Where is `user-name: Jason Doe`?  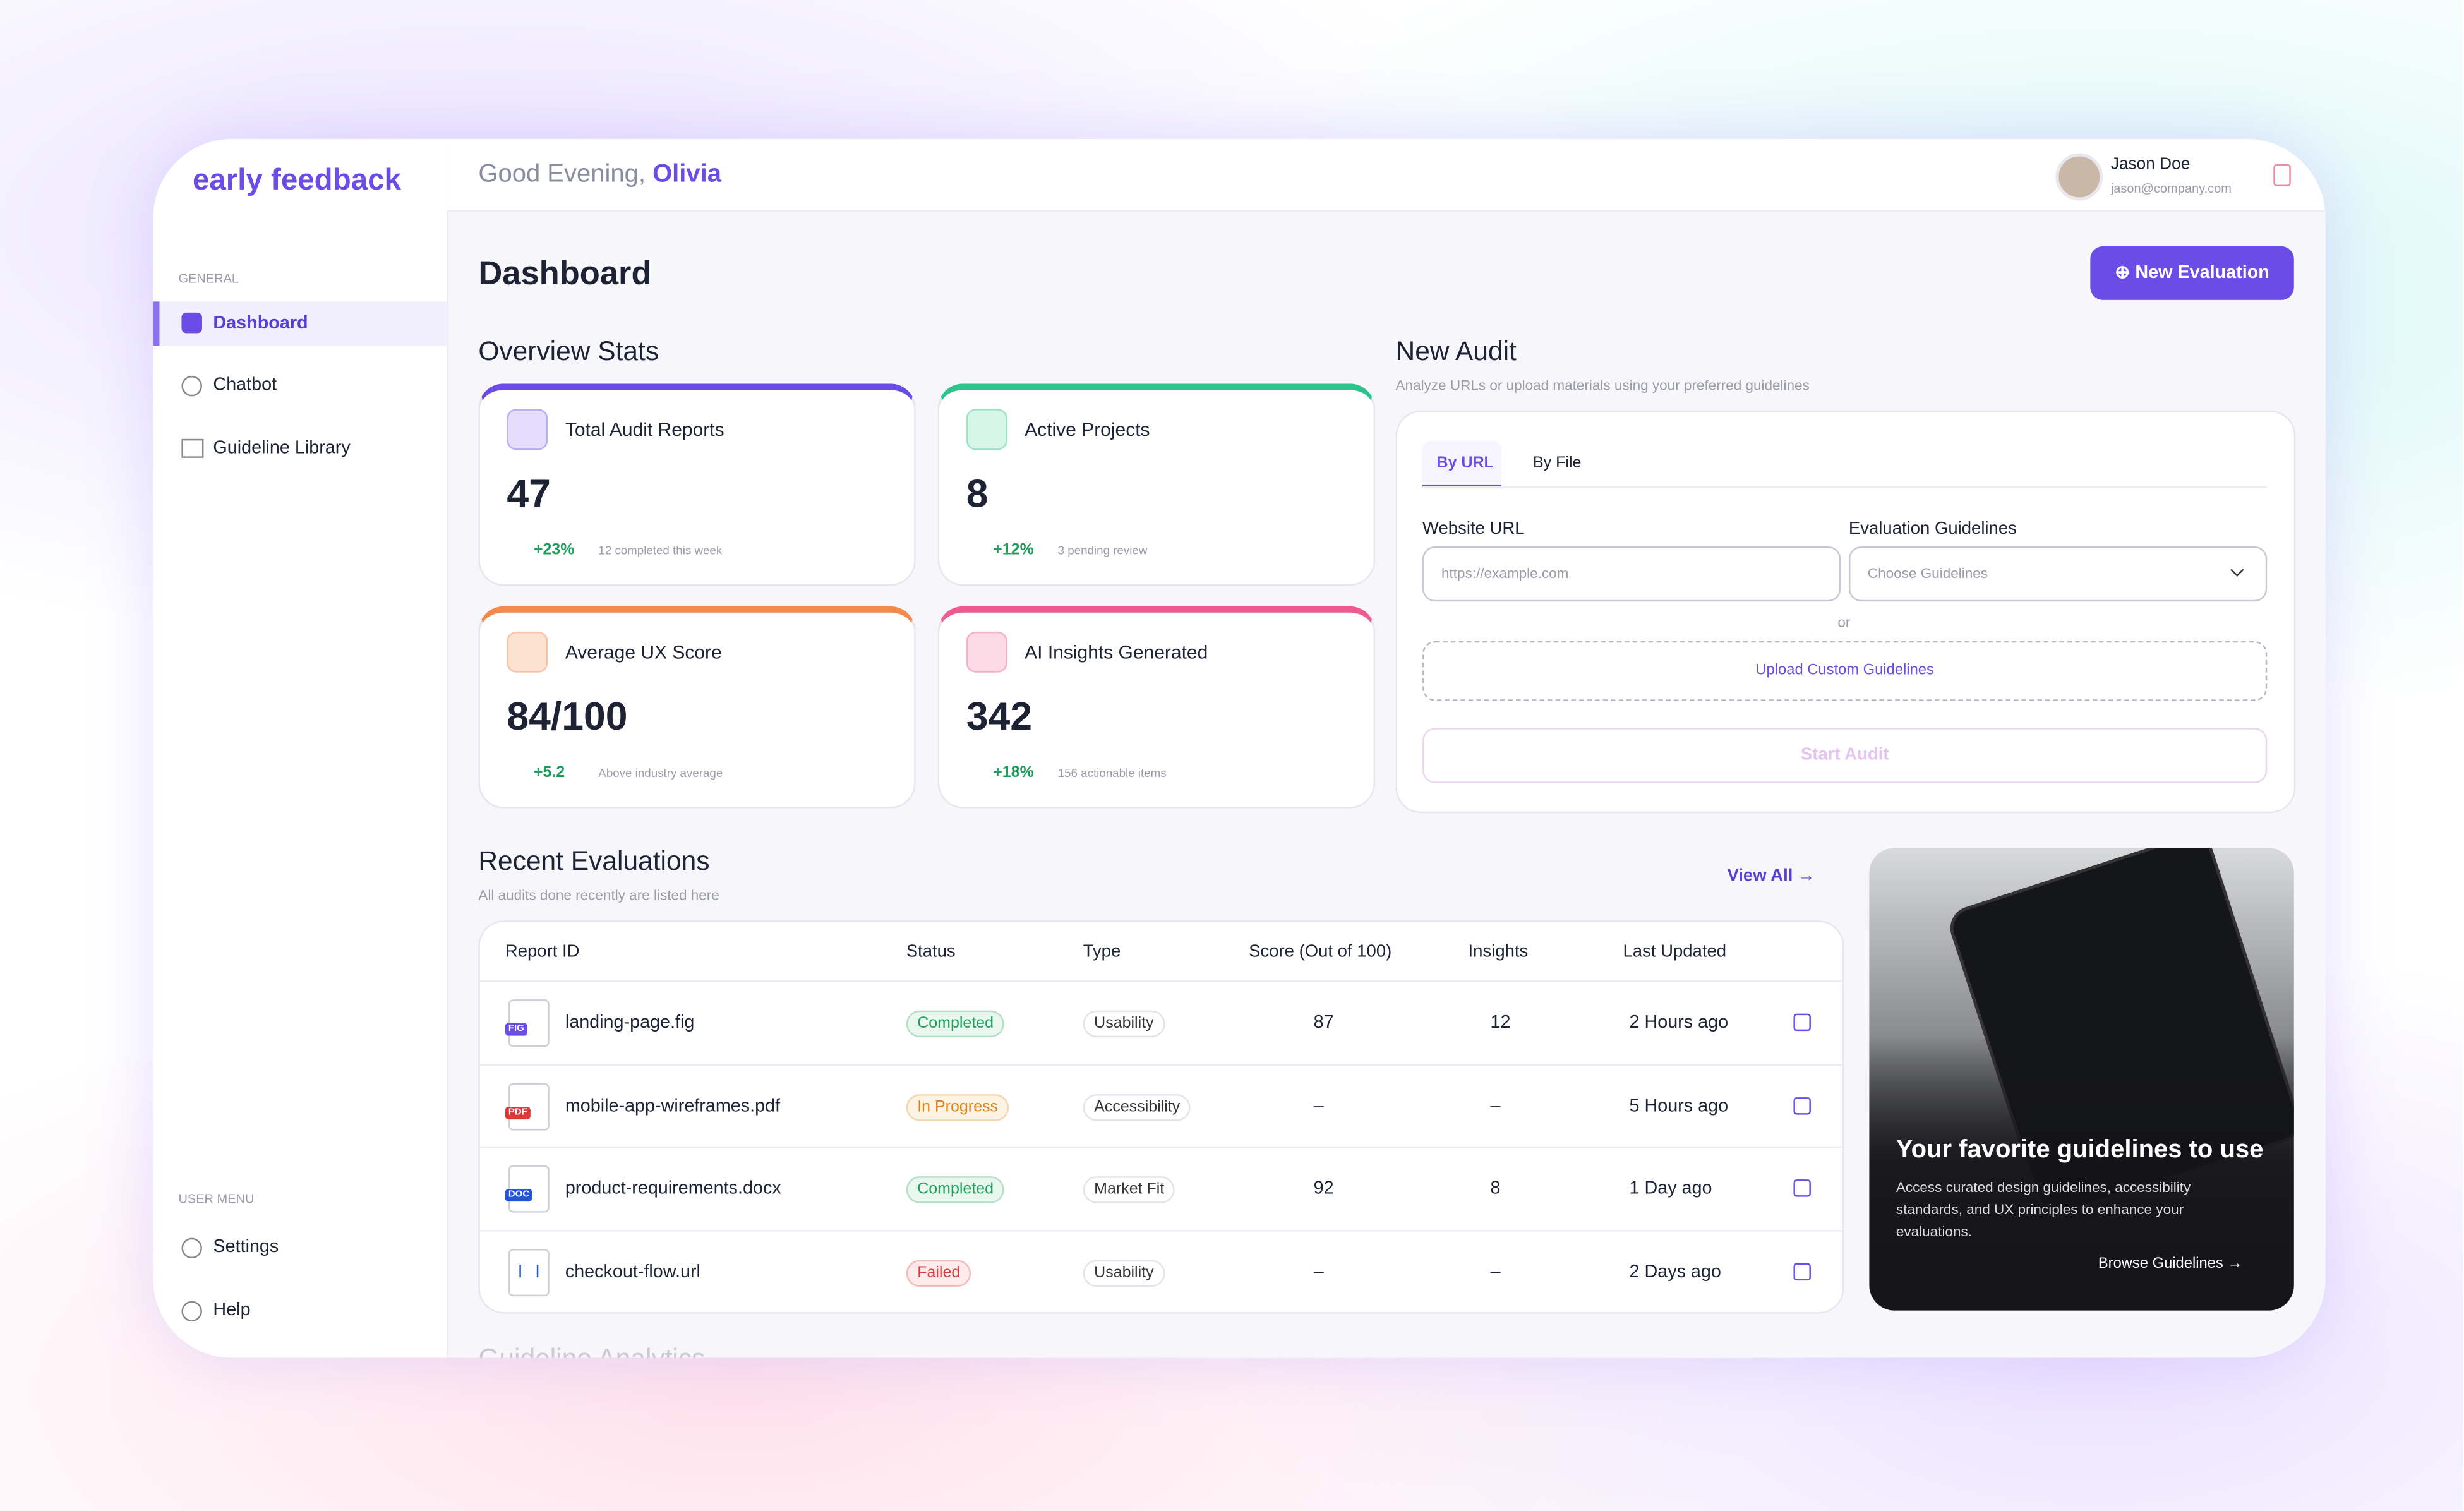 user-name: Jason Doe is located at coordinates (2150, 164).